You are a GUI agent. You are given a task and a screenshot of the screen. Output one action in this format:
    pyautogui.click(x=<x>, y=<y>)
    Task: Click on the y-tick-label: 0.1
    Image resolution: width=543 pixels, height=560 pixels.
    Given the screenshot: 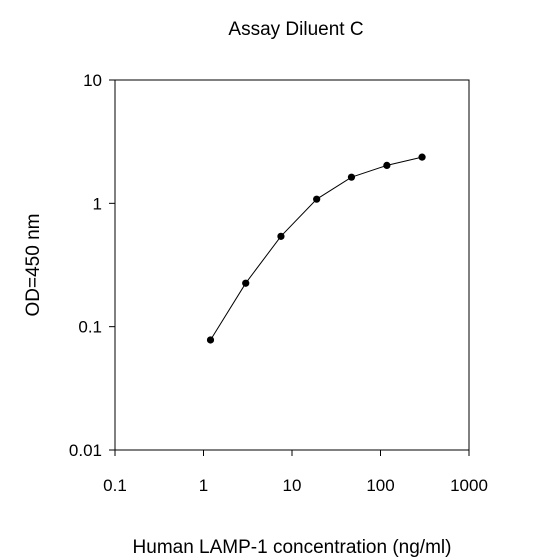 What is the action you would take?
    pyautogui.click(x=90, y=327)
    